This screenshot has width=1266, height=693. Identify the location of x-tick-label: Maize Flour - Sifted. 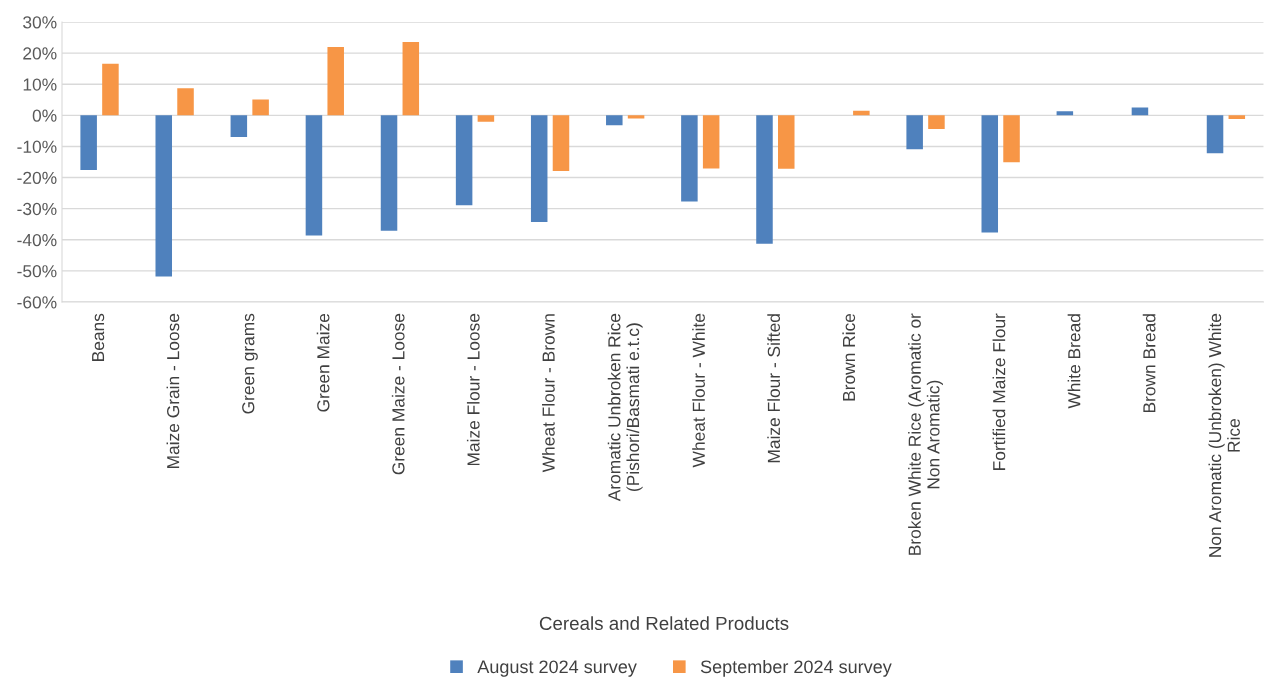
(774, 388).